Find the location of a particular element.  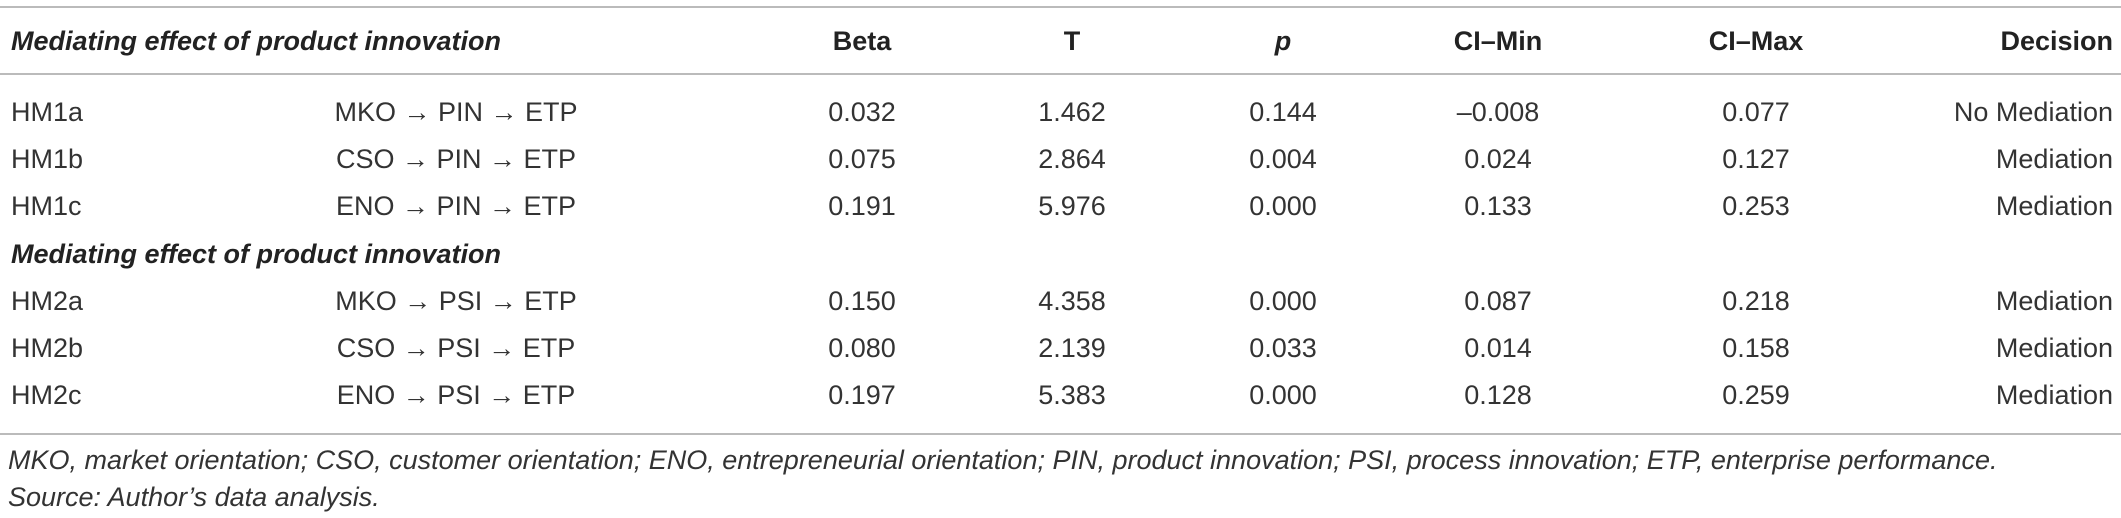

cell: 0.075 is located at coordinates (862, 159).